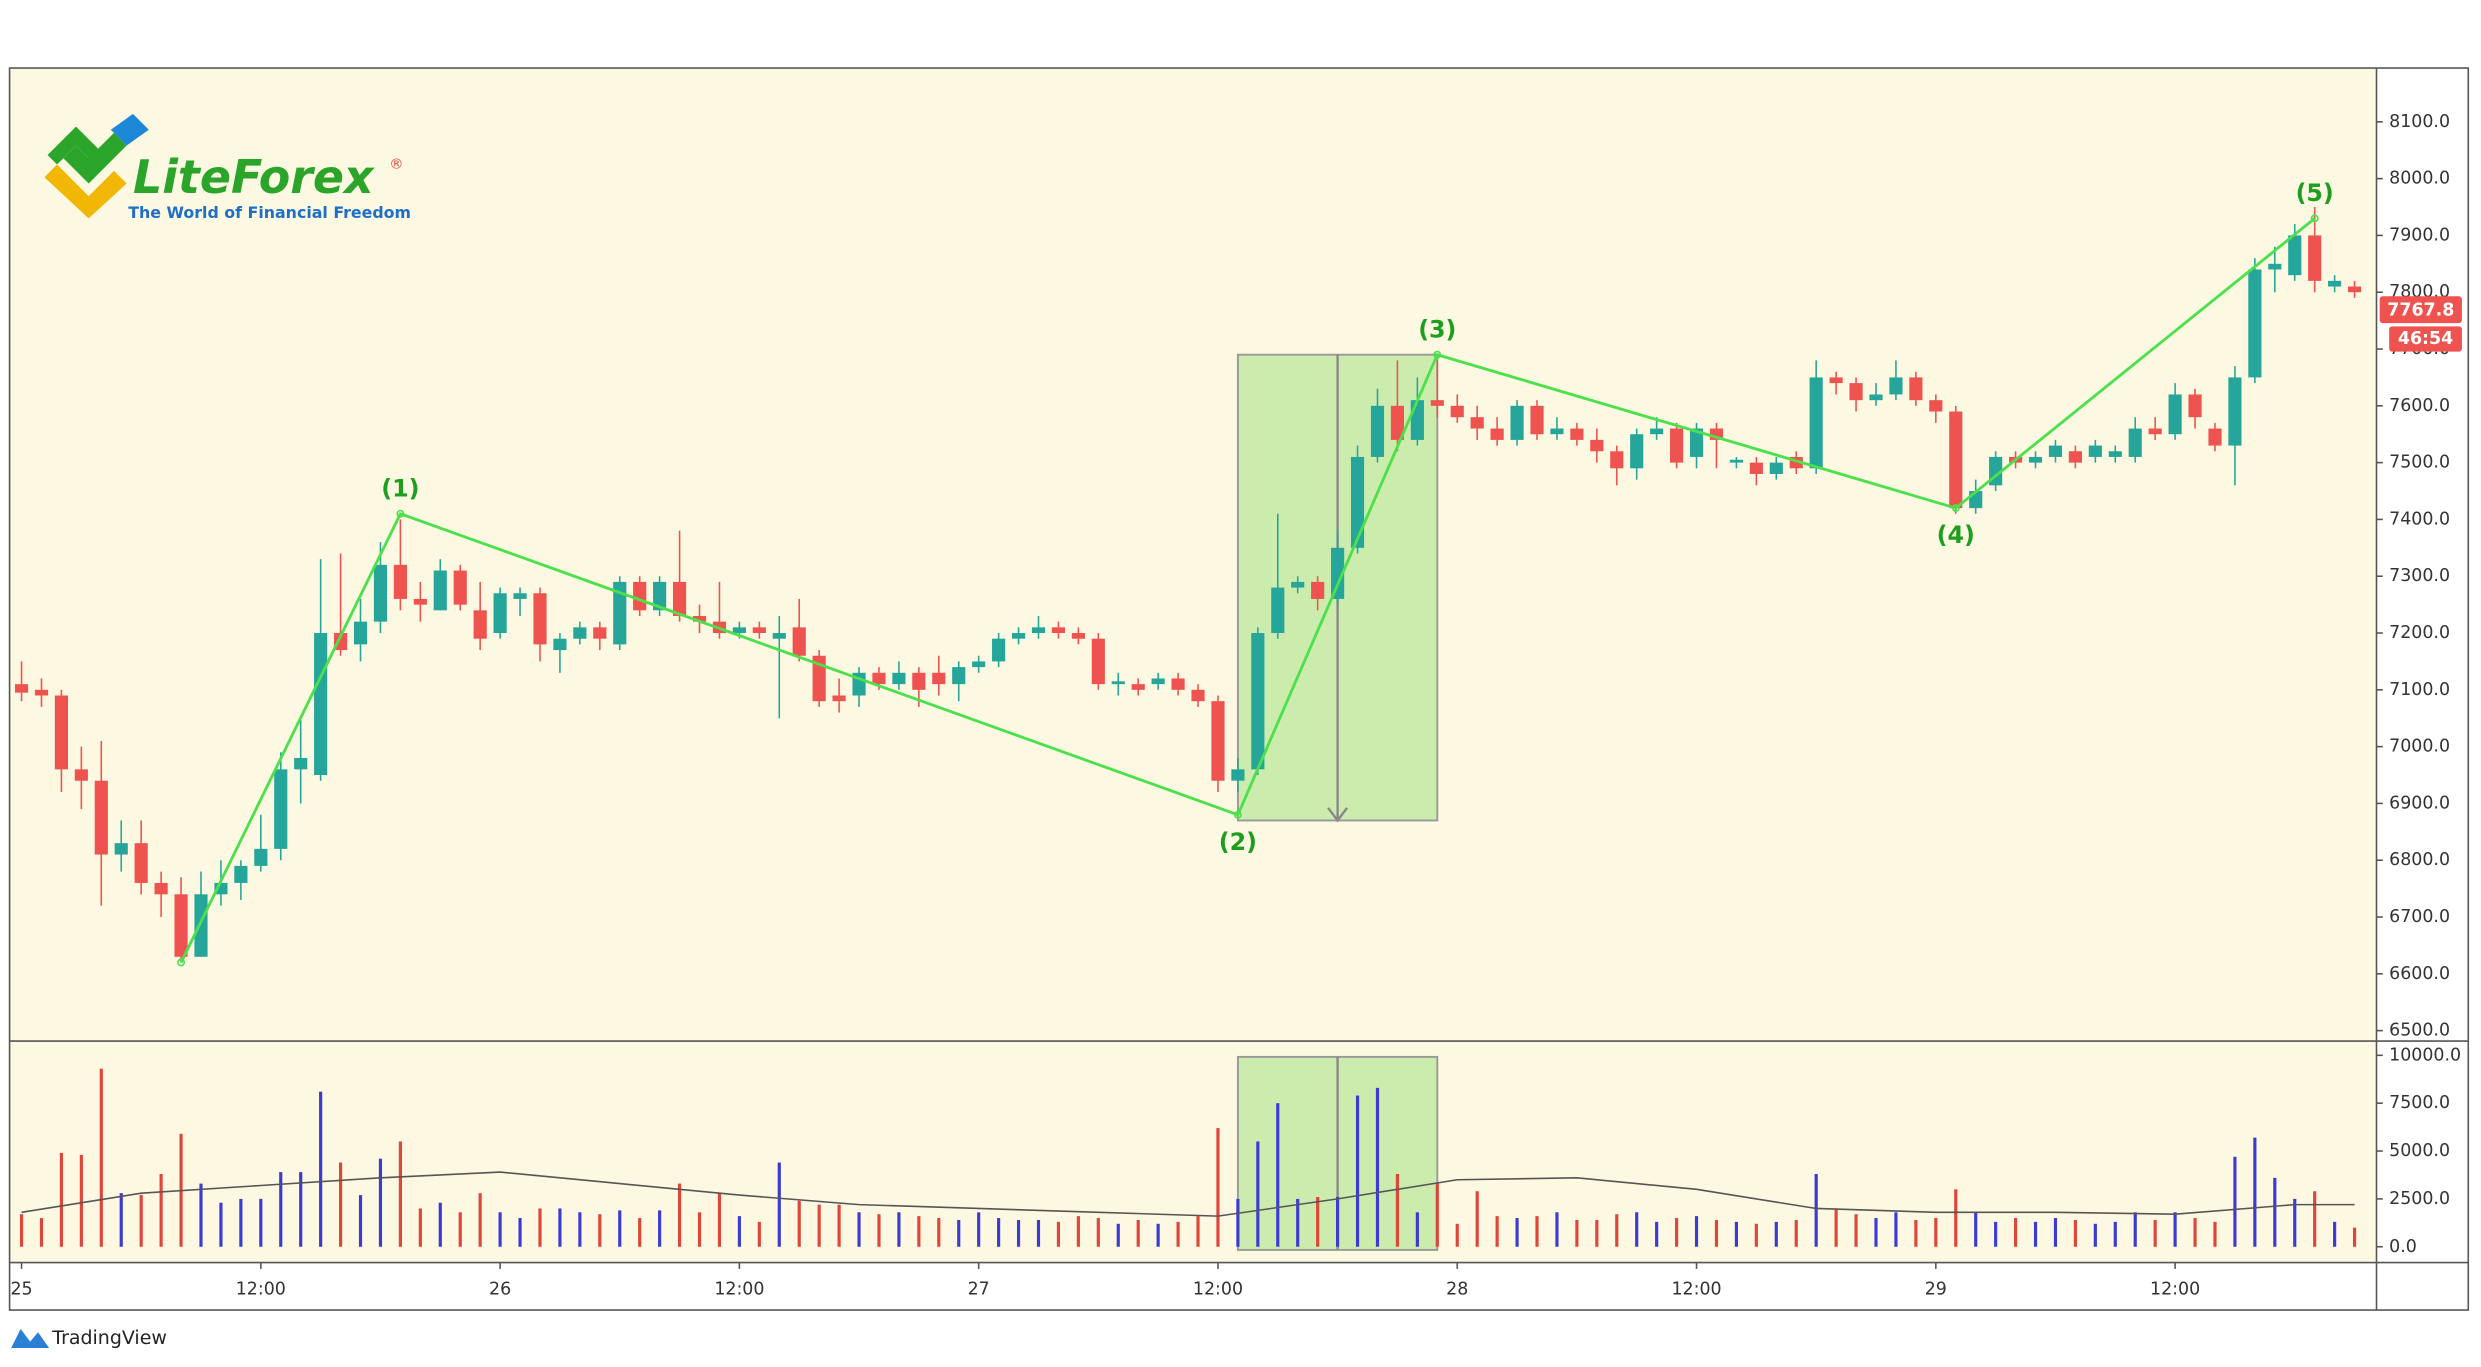  Describe the element at coordinates (979, 1289) in the screenshot. I see `x-tick-label: 27` at that location.